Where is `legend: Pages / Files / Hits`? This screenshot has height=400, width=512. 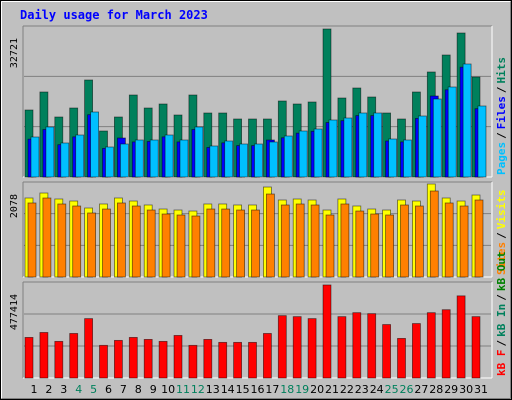 legend: Pages / Files / Hits is located at coordinates (501, 116).